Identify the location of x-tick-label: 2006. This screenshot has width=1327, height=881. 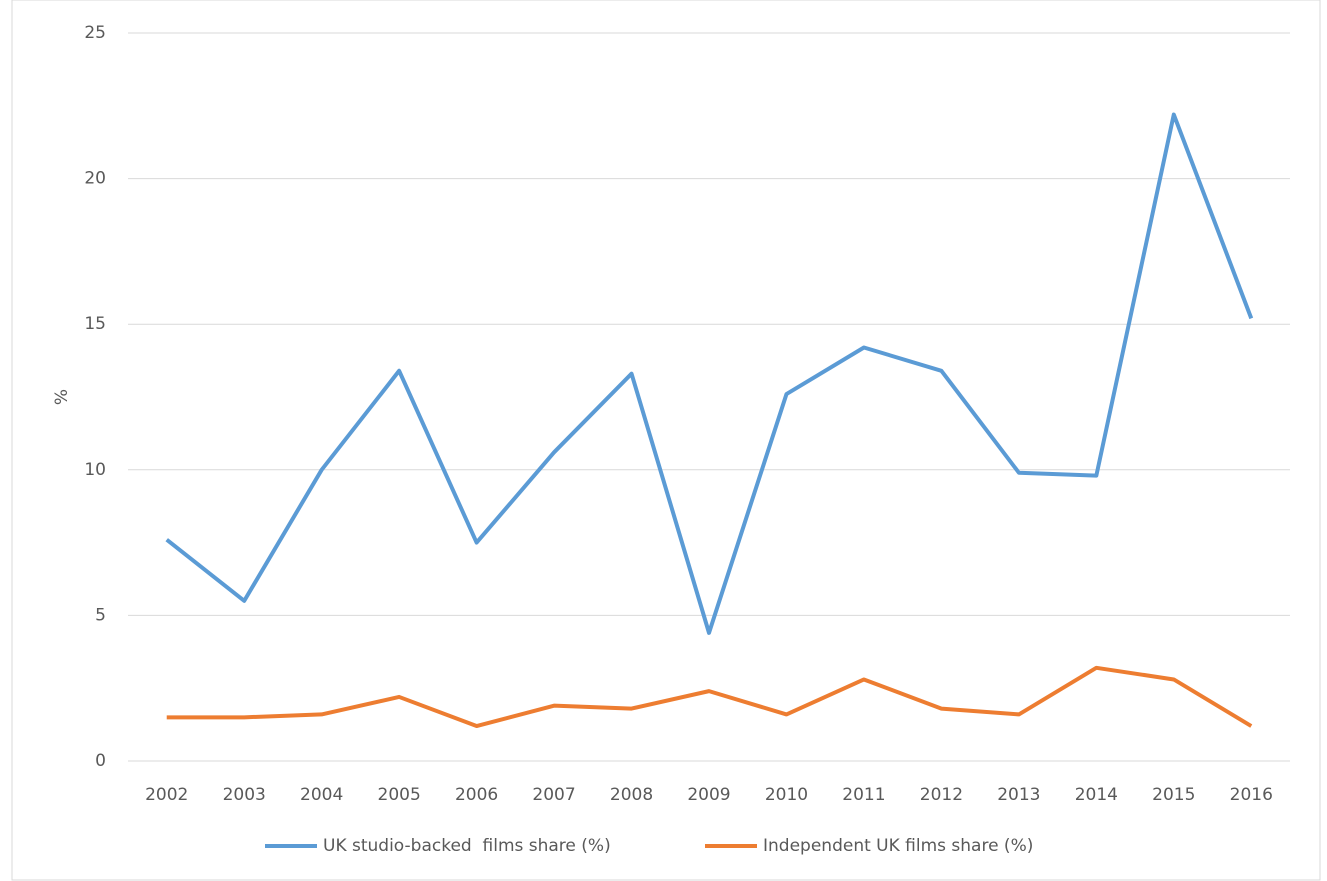
(476, 795).